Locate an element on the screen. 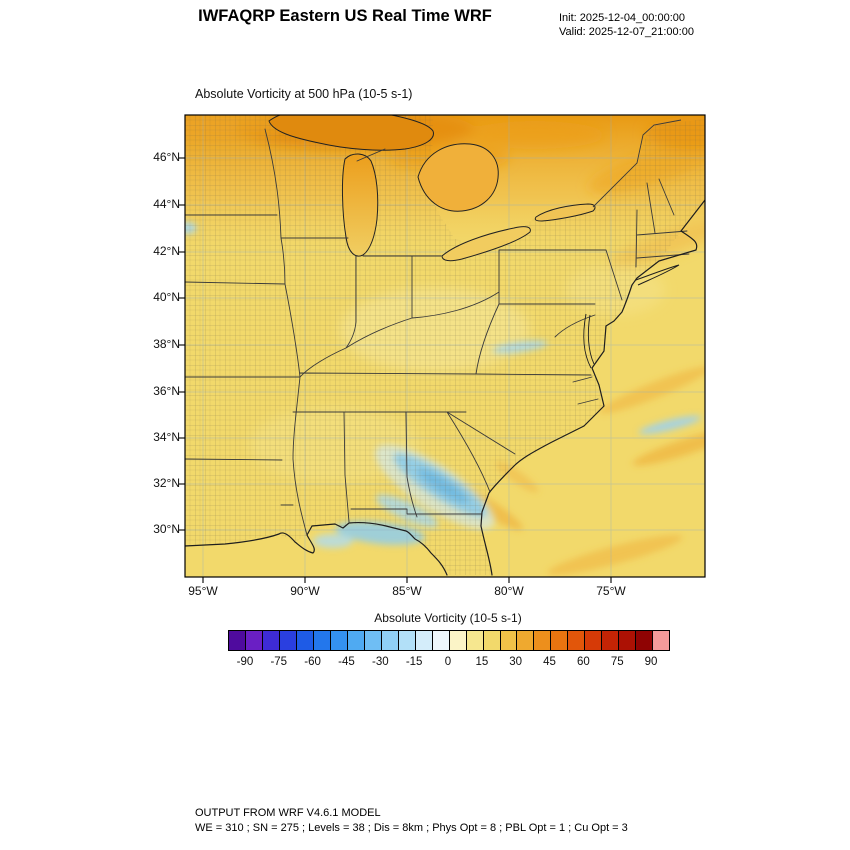  colorbar-tick: -90 is located at coordinates (245, 662).